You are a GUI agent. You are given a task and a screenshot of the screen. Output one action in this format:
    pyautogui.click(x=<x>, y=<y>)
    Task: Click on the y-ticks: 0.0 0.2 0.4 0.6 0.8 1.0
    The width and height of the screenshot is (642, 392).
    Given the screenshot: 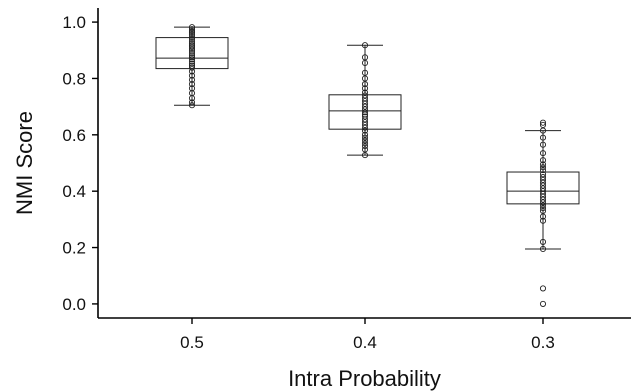 What is the action you would take?
    pyautogui.click(x=80, y=163)
    